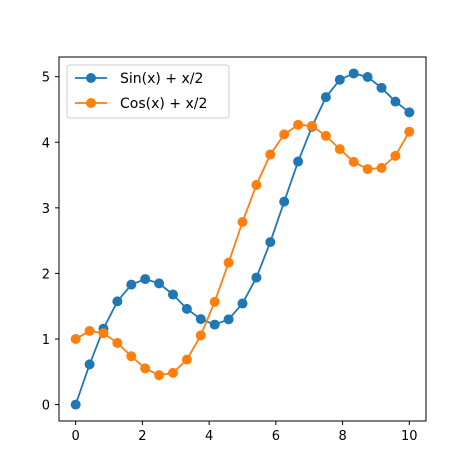  I want to click on legend-entry-1: Cos(x) + x/2, so click(141, 104).